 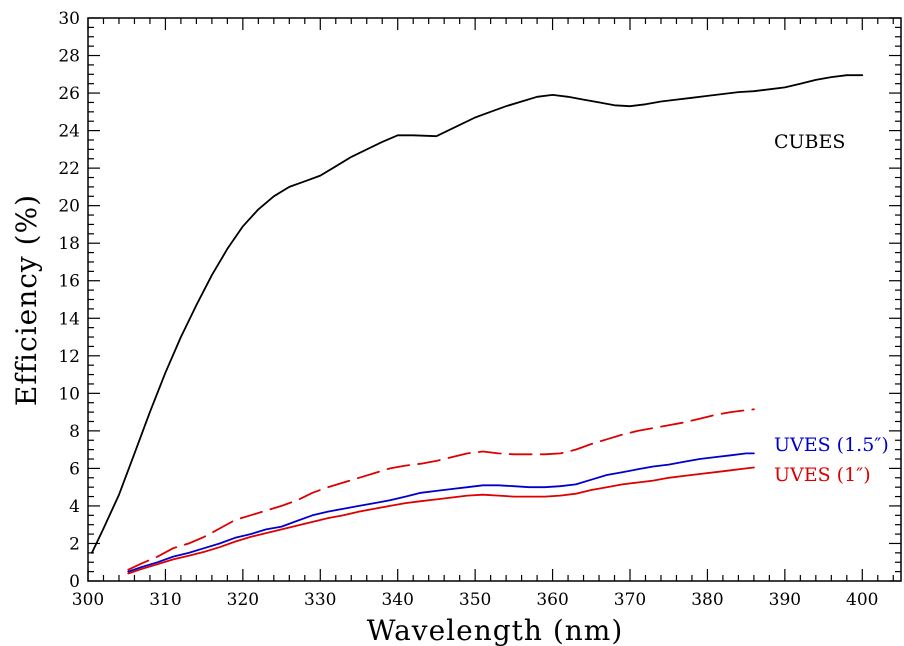 I want to click on x-tick-label: 380, so click(x=707, y=600).